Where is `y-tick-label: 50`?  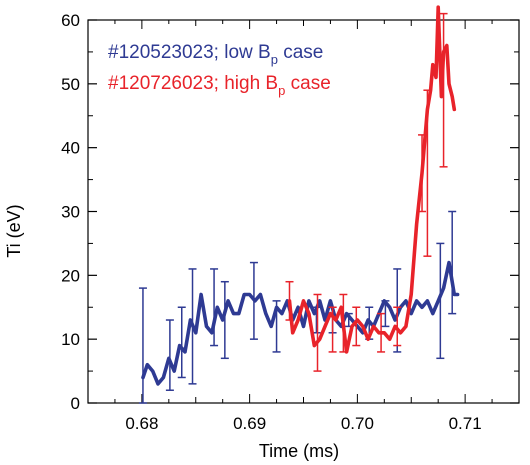 y-tick-label: 50 is located at coordinates (70, 84).